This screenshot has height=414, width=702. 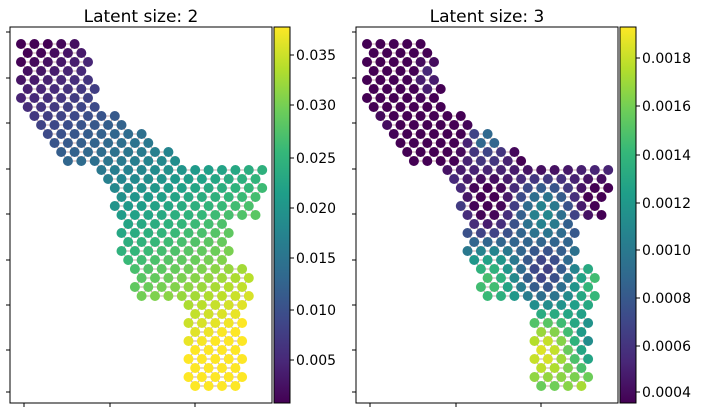 What do you see at coordinates (316, 159) in the screenshot?
I see `colorbar-tick-label: 0.025` at bounding box center [316, 159].